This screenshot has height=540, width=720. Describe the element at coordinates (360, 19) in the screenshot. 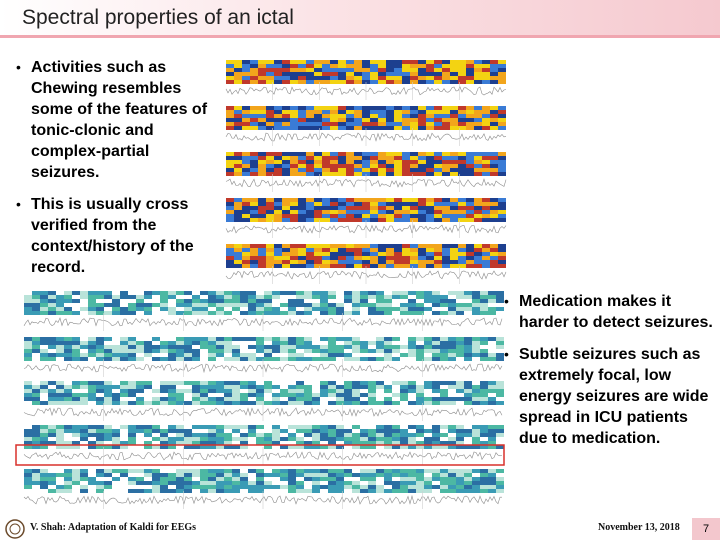

I see `title-bar: Spectral properties of an ictal` at that location.